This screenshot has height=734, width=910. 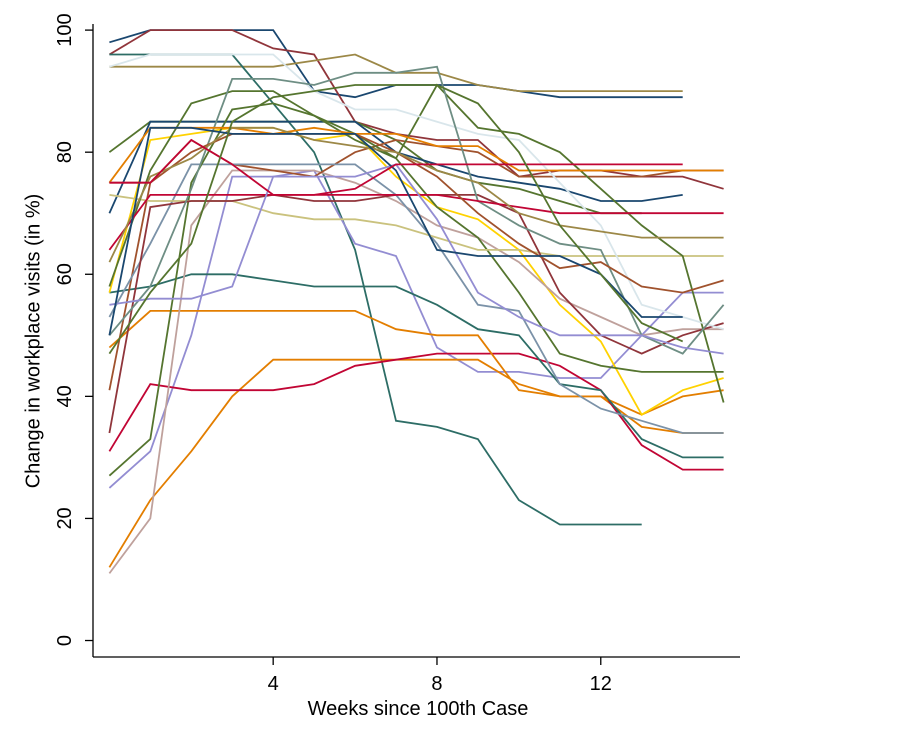 I want to click on y-axis-label: Change in workplace visits (in %), so click(x=33, y=341).